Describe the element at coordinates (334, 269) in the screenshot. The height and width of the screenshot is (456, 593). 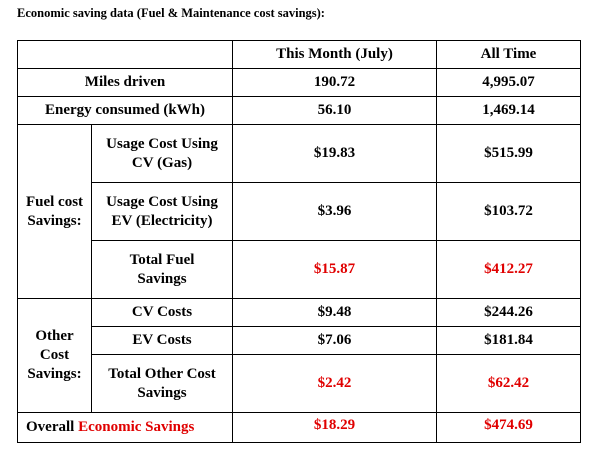
I see `cell: $15.87` at that location.